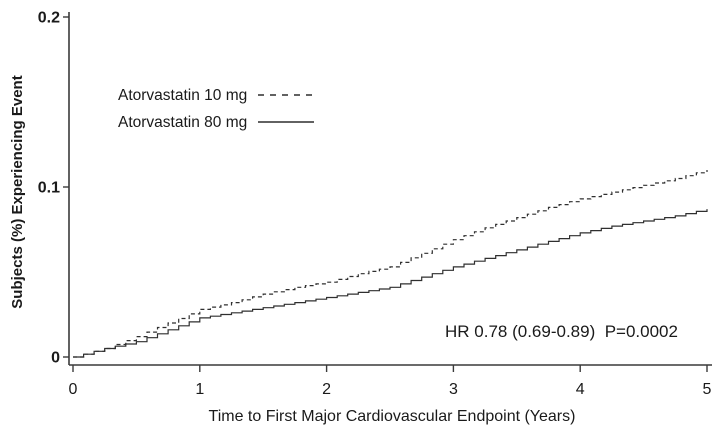 This screenshot has width=728, height=433. I want to click on y-axis-title: Subjects (%) Experiencing Event, so click(17, 191).